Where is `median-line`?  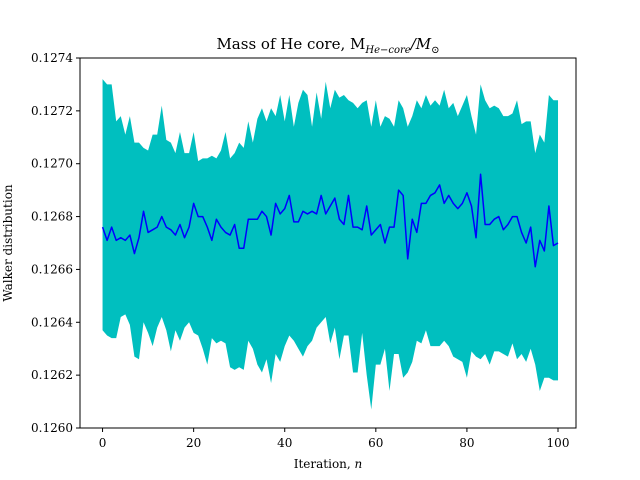
median-line is located at coordinates (330, 220).